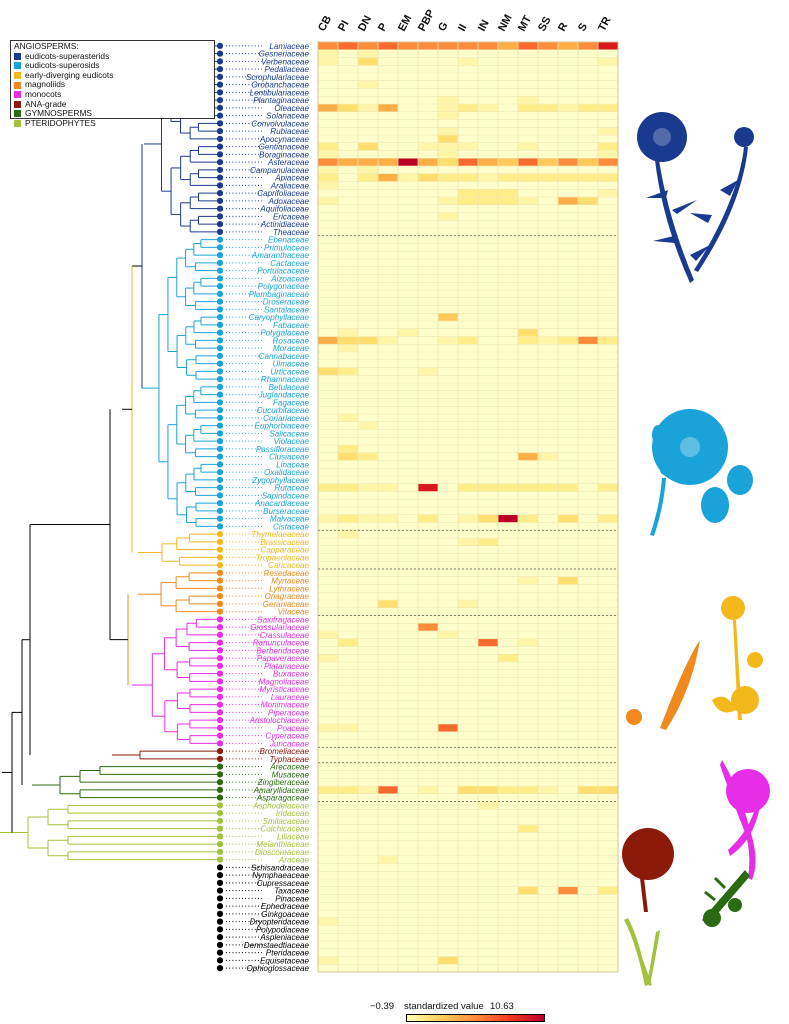 Image resolution: width=789 pixels, height=1024 pixels. What do you see at coordinates (284, 286) in the screenshot?
I see `family-label: Polygonaceae` at bounding box center [284, 286].